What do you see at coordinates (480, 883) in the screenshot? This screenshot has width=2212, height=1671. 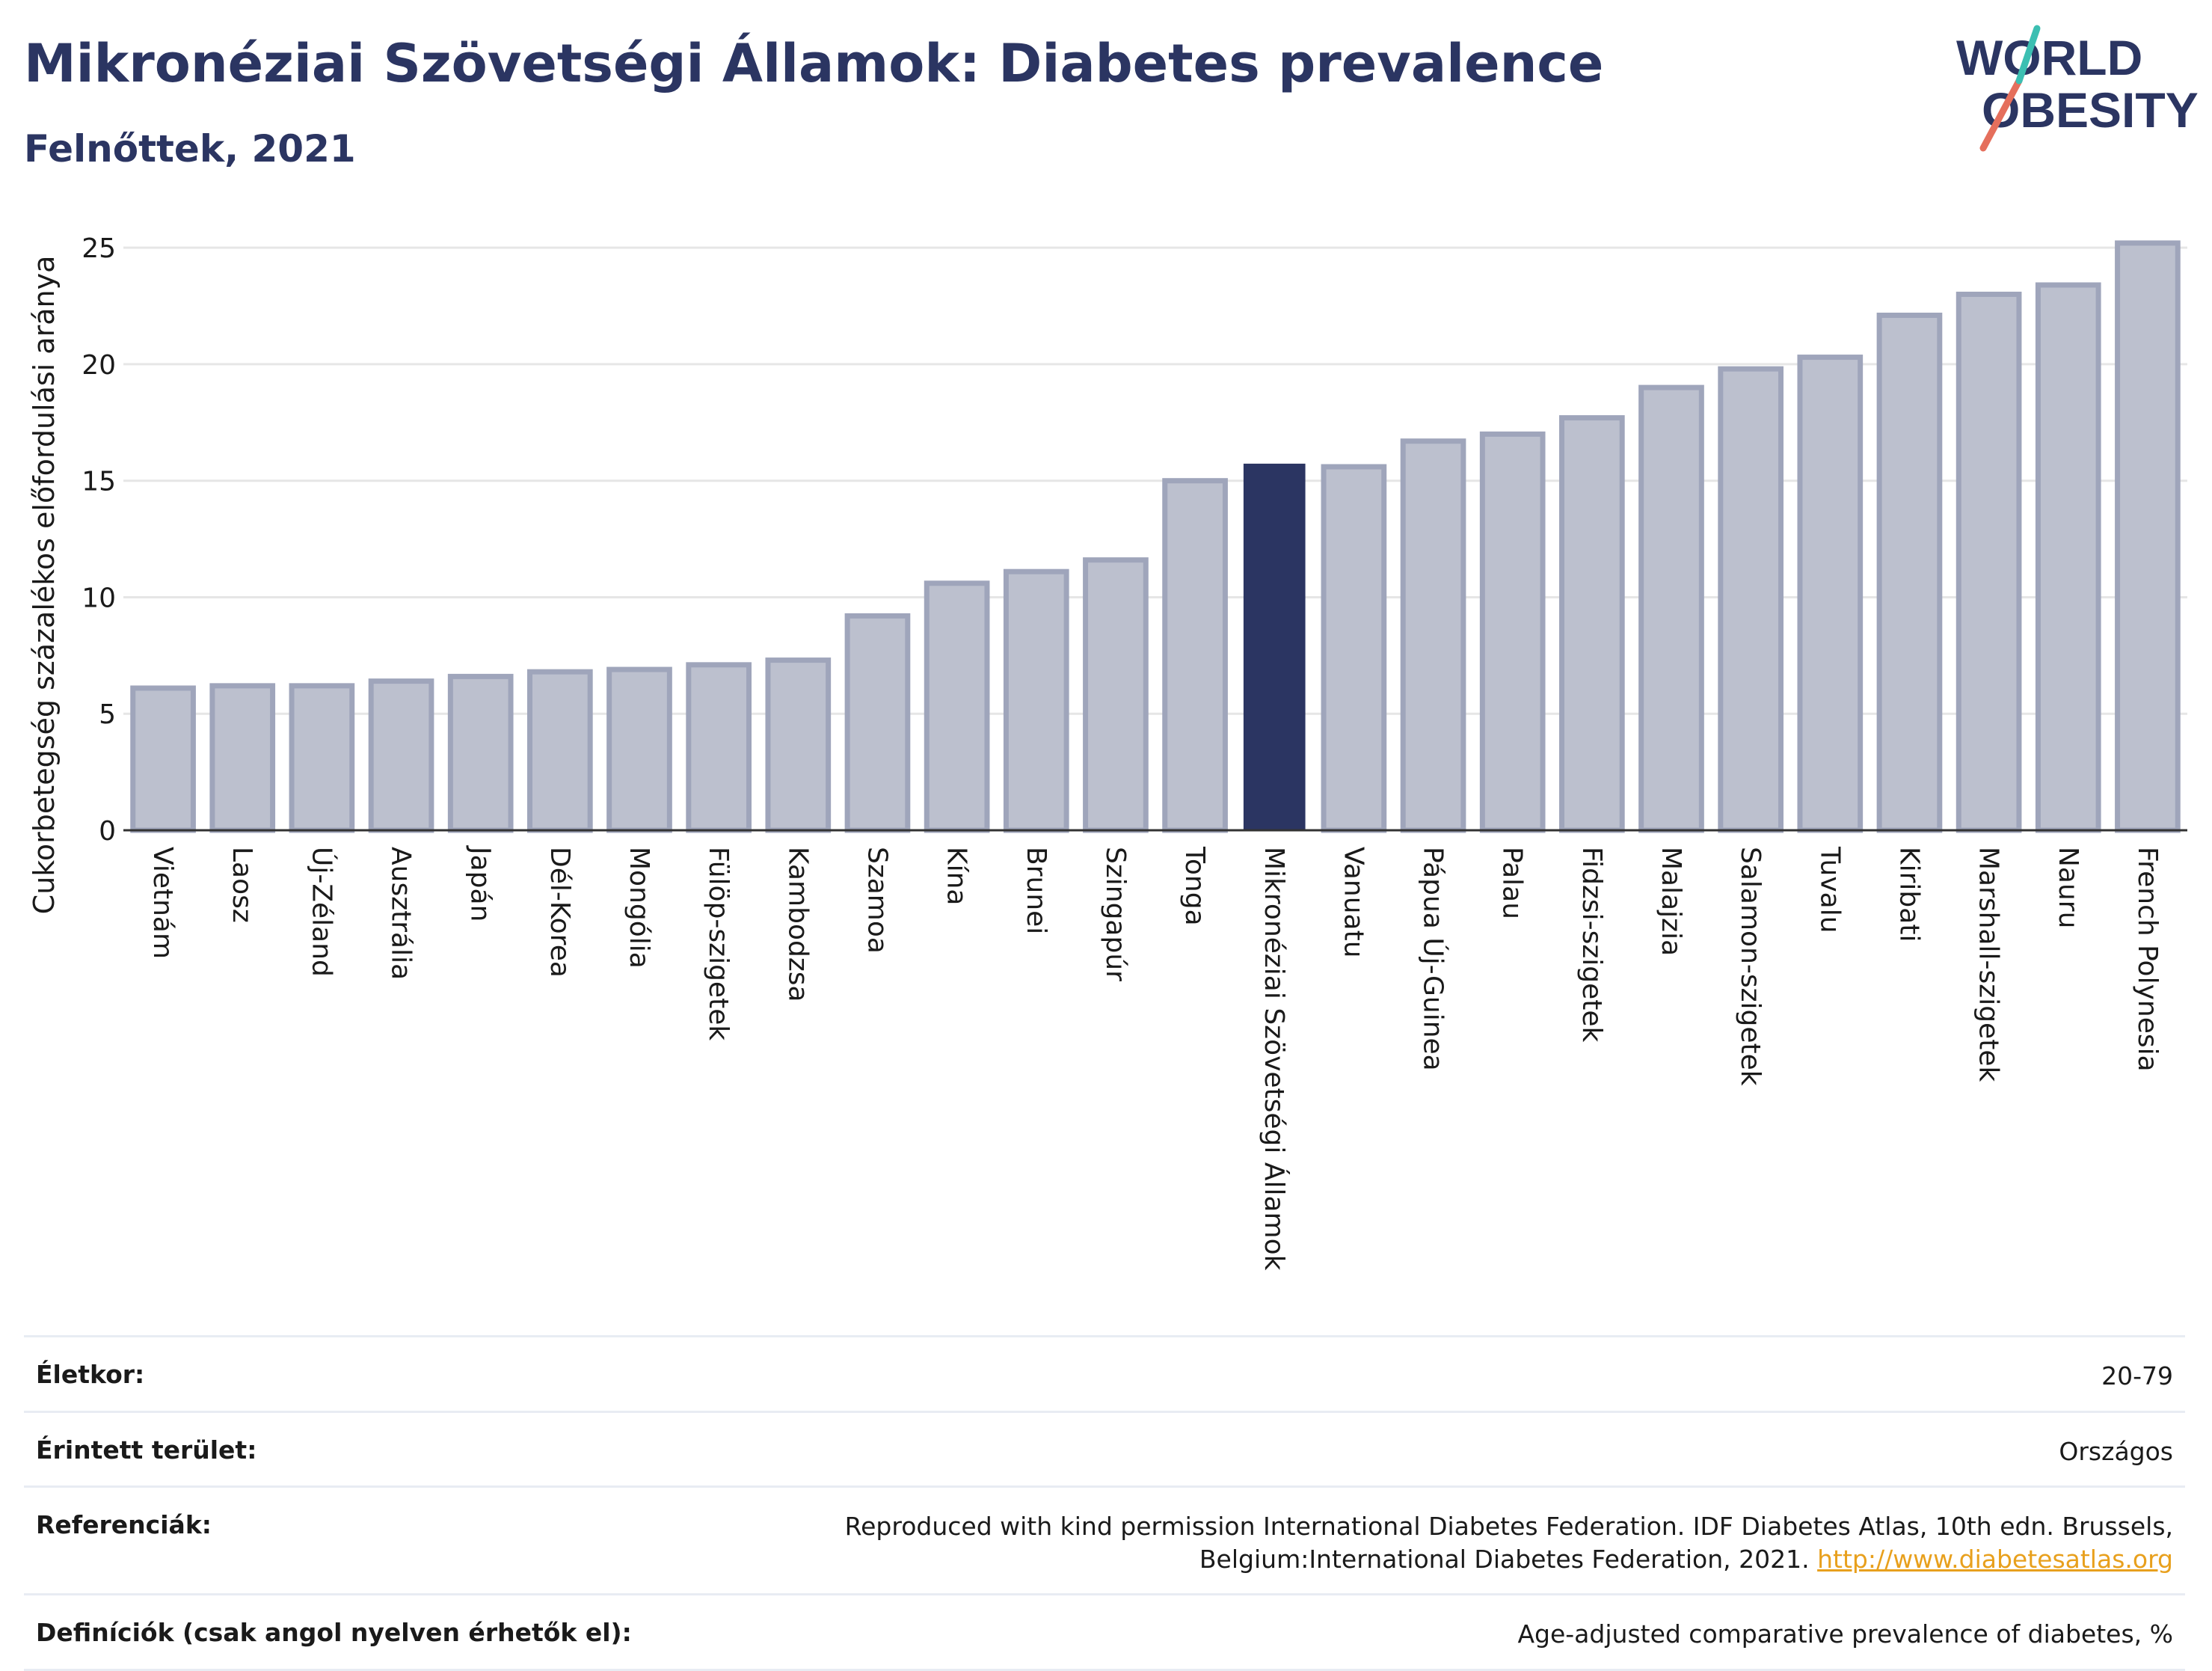 I see `x-tick-label: Japán` at bounding box center [480, 883].